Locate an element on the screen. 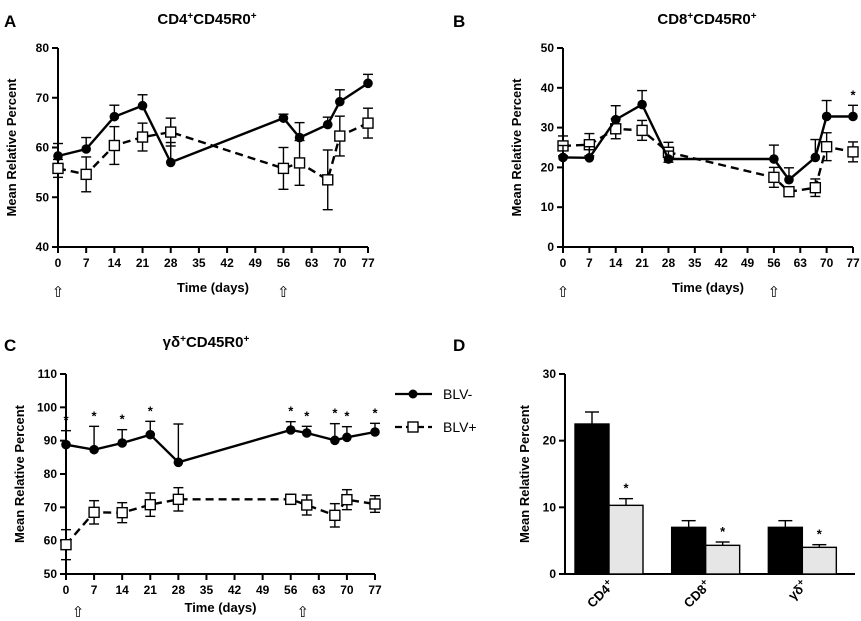 This screenshot has width=861, height=621. panel-c-y-tick-label: 110 is located at coordinates (48, 374).